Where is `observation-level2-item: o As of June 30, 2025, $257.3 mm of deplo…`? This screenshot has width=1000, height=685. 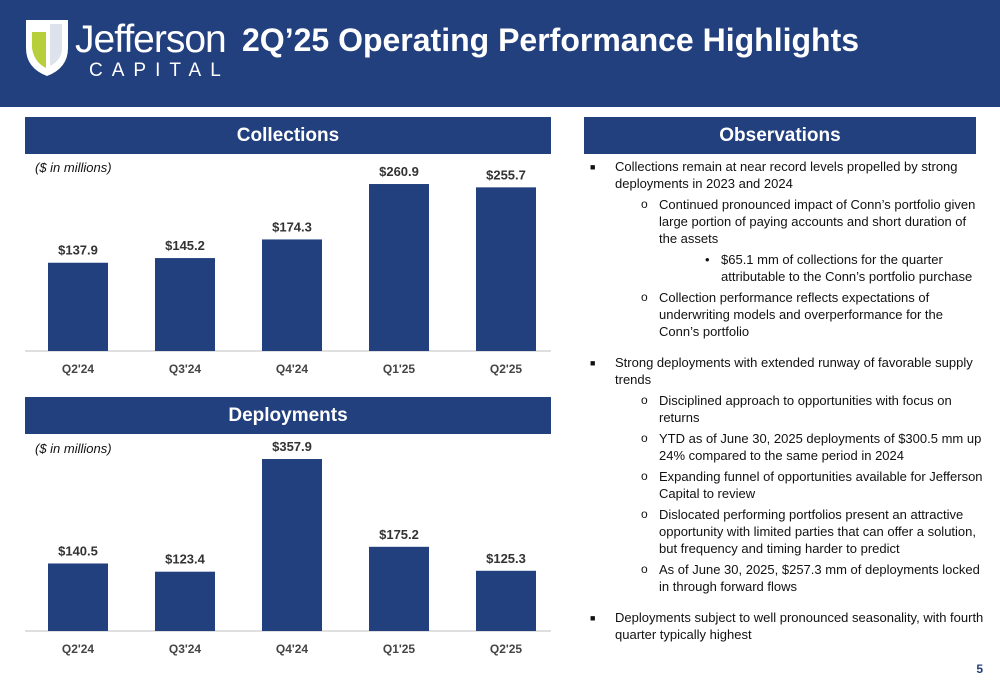
observation-level2-item: o As of June 30, 2025, $257.3 mm of deplo… is located at coordinates (800, 578).